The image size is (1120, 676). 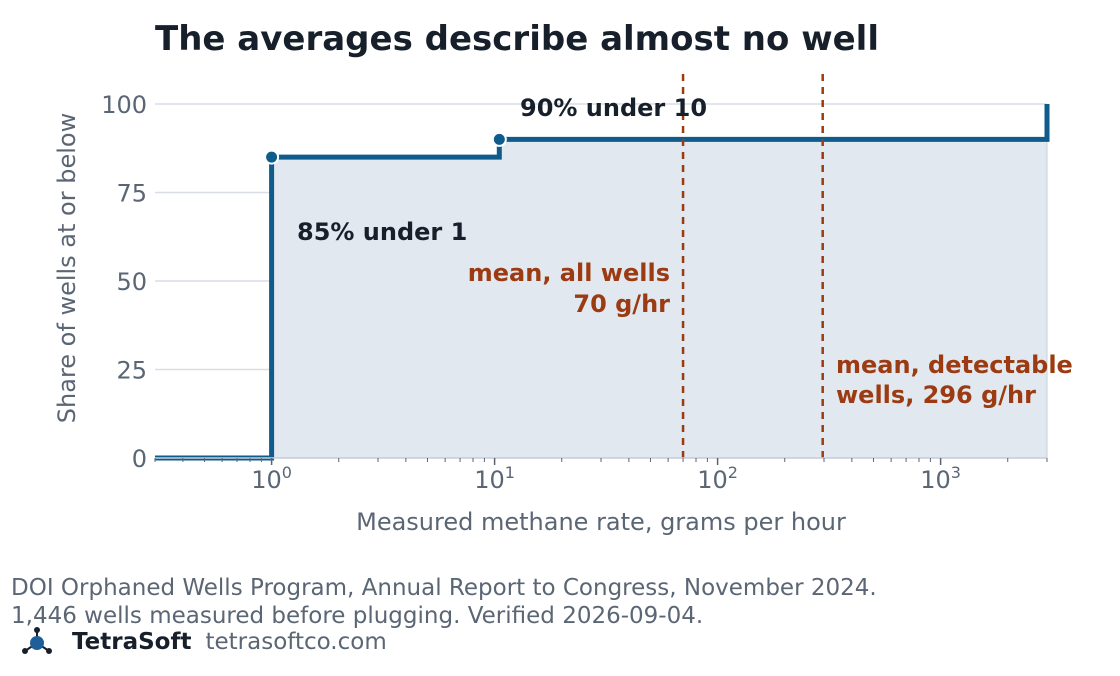 What do you see at coordinates (569, 273) in the screenshot?
I see `mean-all-wells-label-line1: mean, all wells` at bounding box center [569, 273].